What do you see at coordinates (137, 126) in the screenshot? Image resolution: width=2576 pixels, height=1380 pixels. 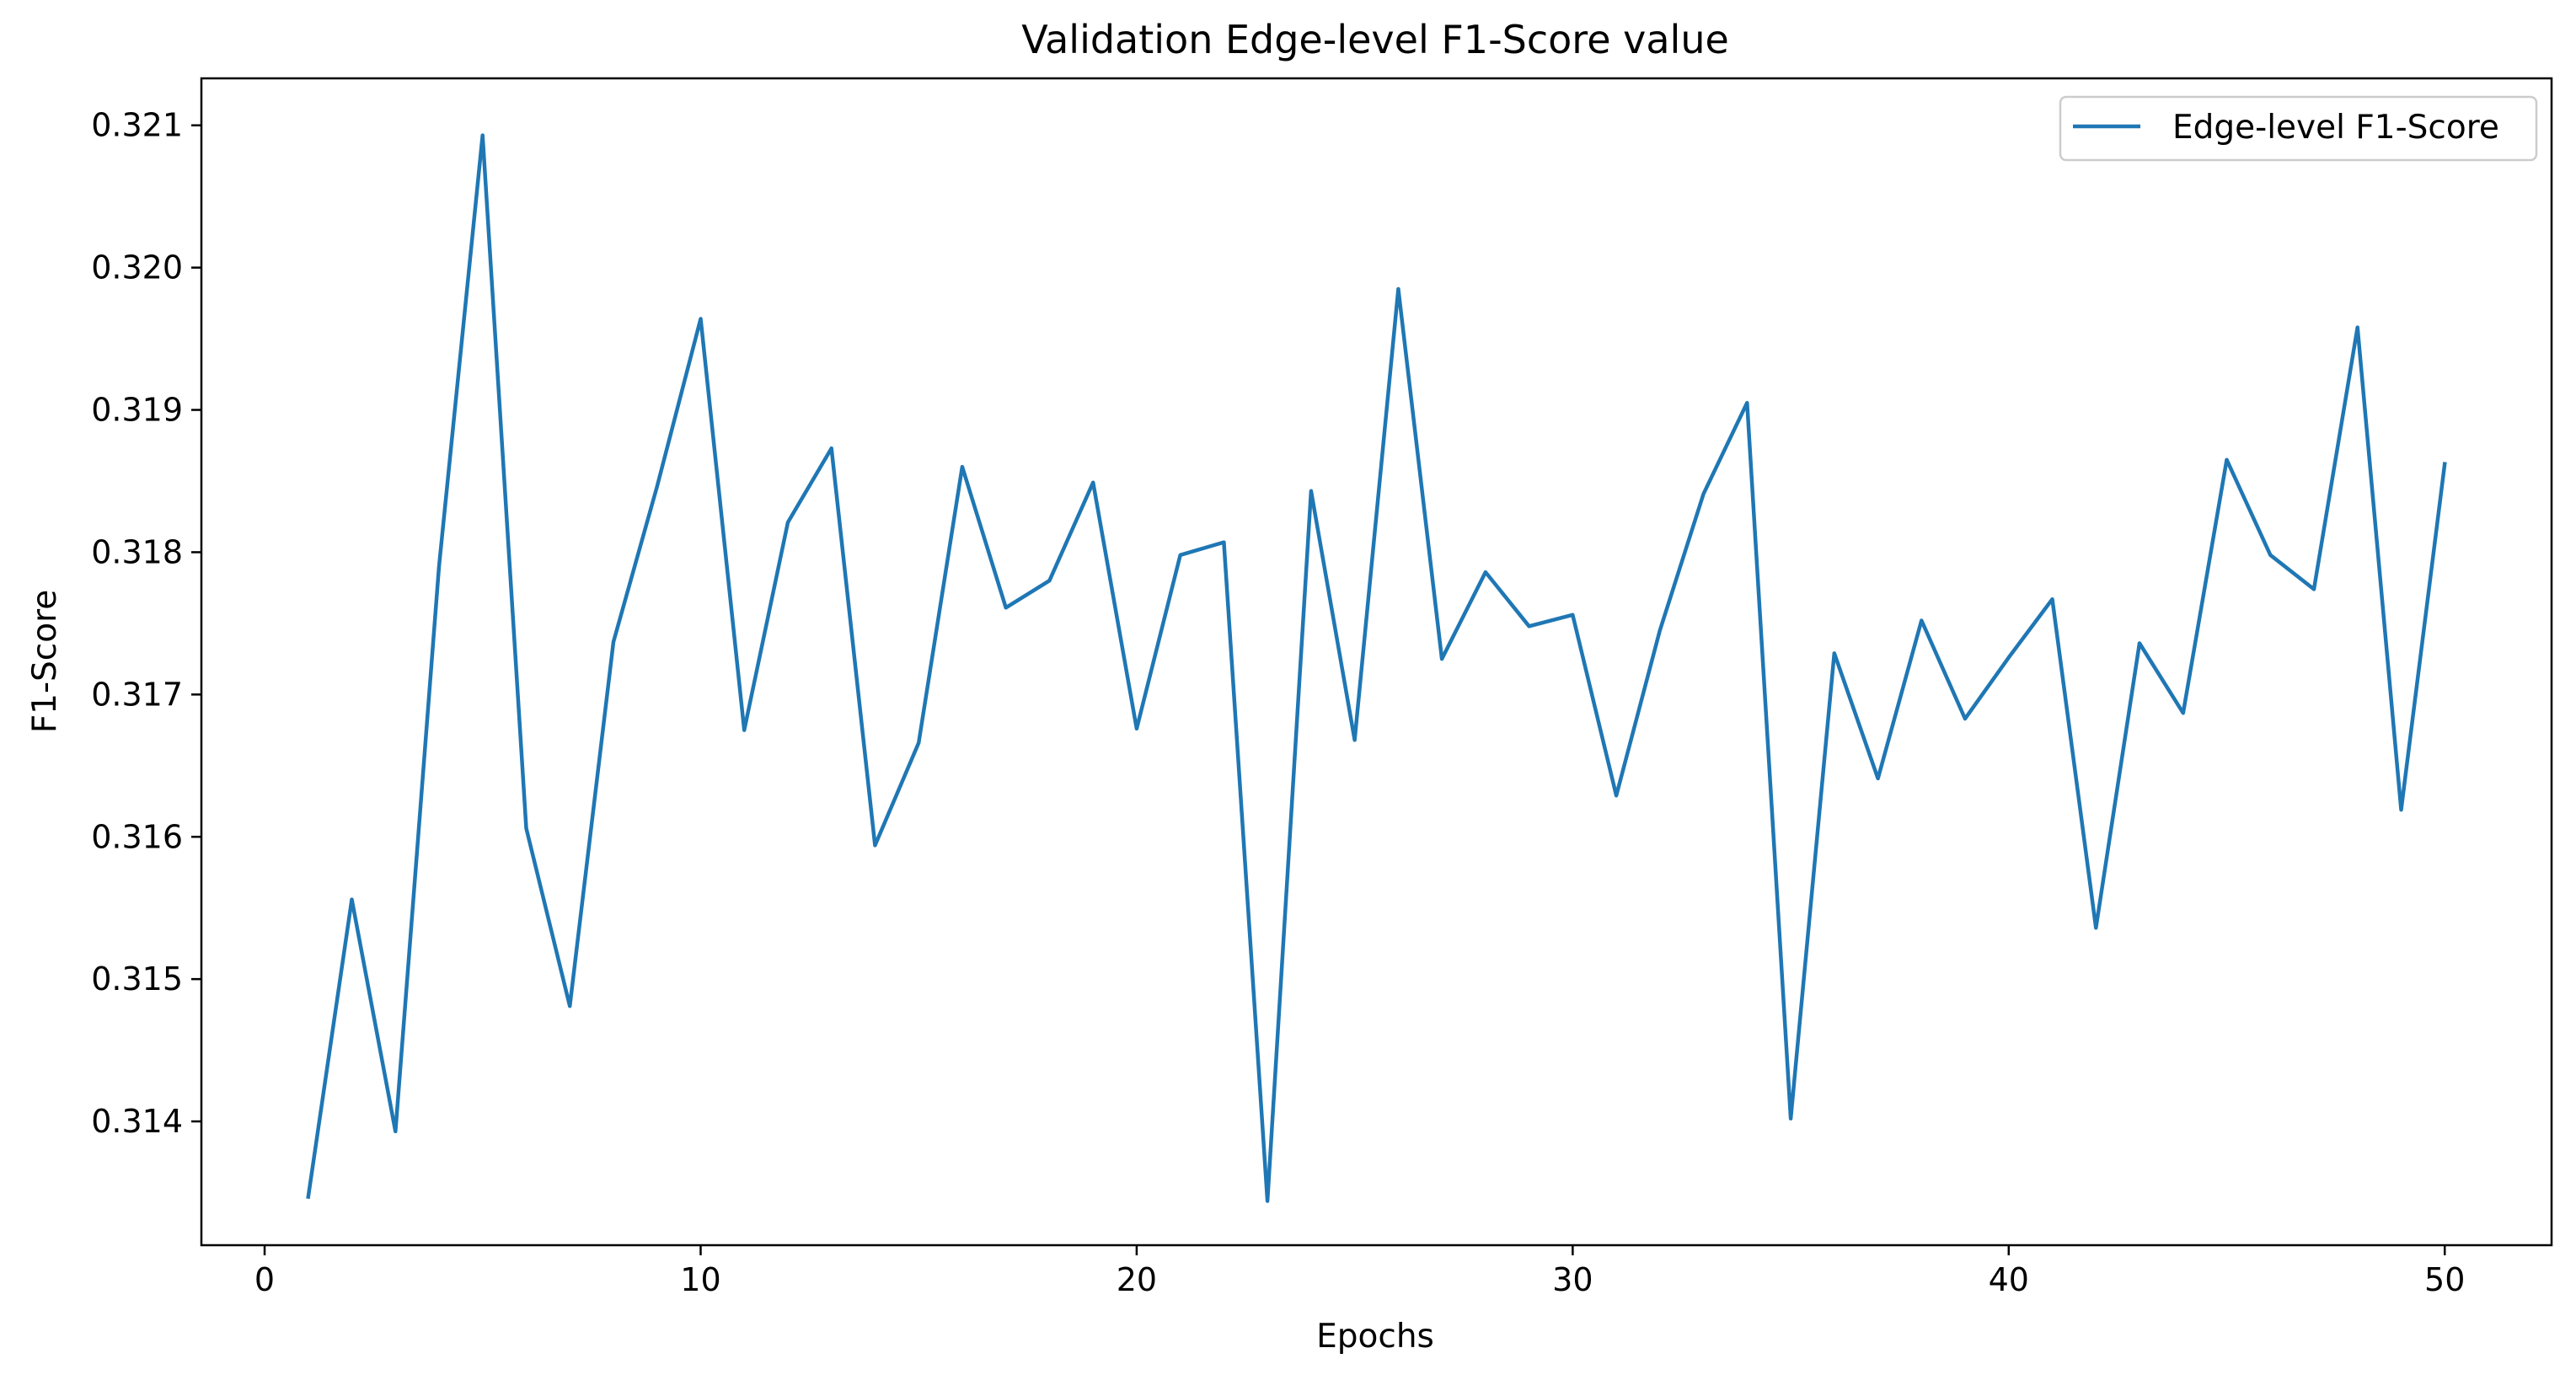 I see `y-tick-label: 0.321` at bounding box center [137, 126].